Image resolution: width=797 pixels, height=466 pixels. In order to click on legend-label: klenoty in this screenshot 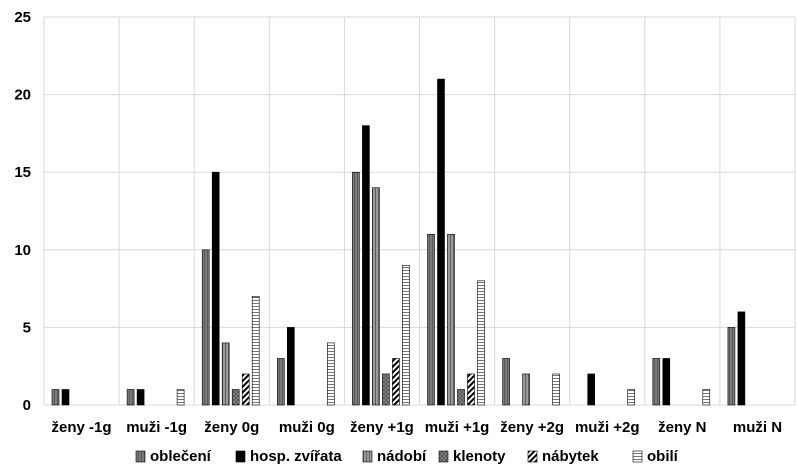, I will do `click(479, 456)`.